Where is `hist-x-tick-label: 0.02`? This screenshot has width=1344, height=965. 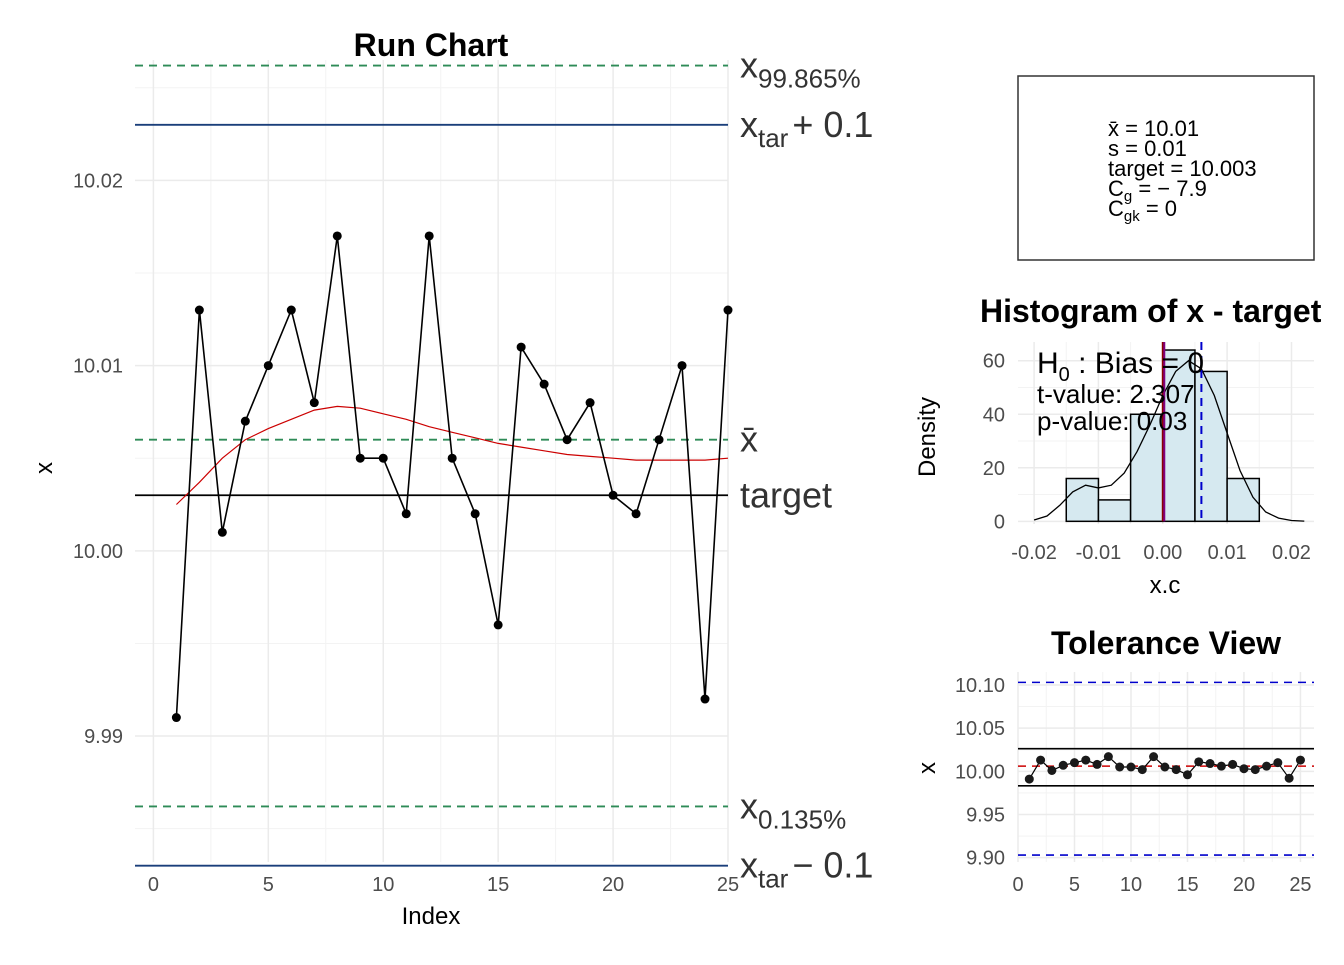
hist-x-tick-label: 0.02 is located at coordinates (1291, 553).